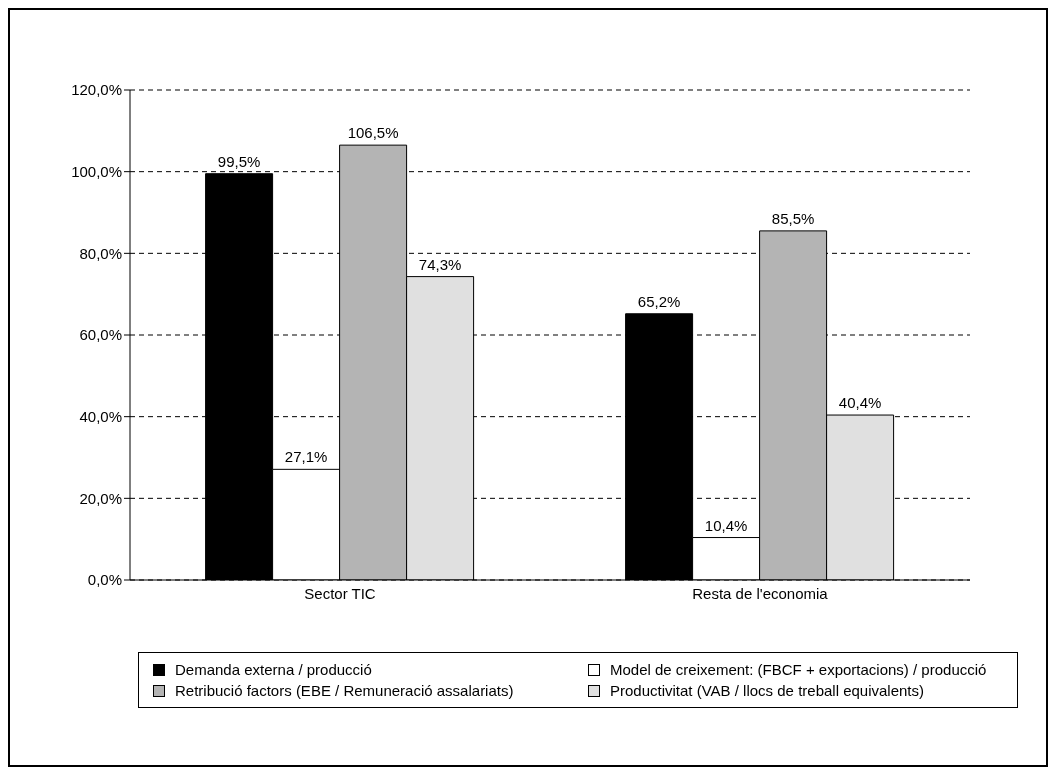 The height and width of the screenshot is (775, 1056). What do you see at coordinates (344, 690) in the screenshot?
I see `legend-label: Retribució factors (EBE / Remuneració assalariats)` at bounding box center [344, 690].